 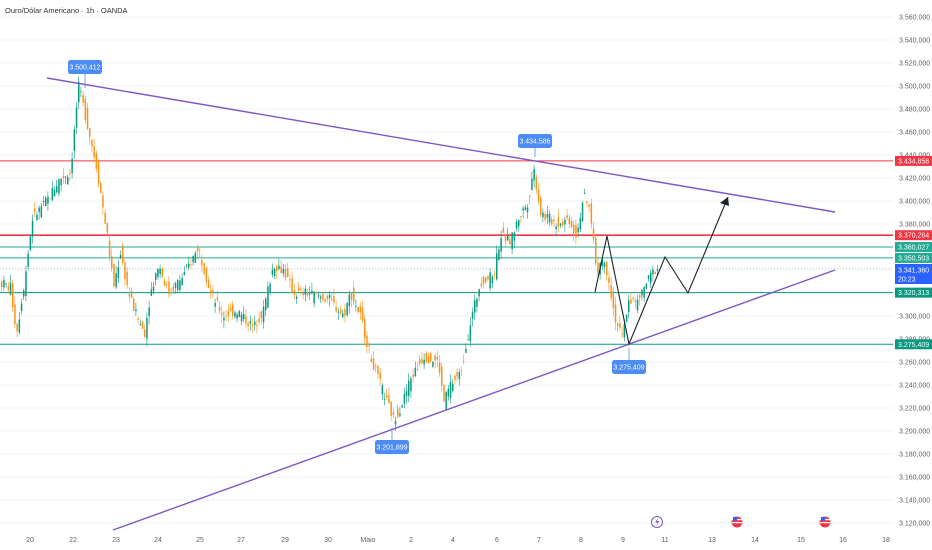 I want to click on y-tick-label: 3.300,000, so click(x=914, y=317).